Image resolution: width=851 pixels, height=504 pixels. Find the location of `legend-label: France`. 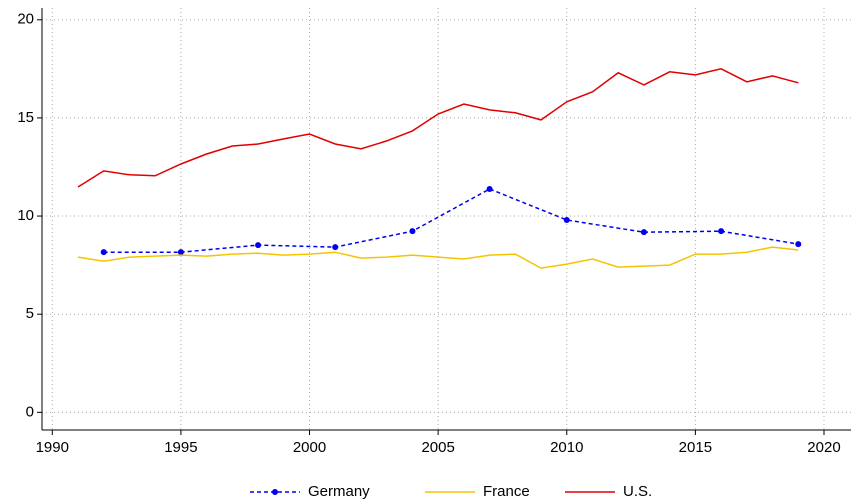

legend-label: France is located at coordinates (506, 491).